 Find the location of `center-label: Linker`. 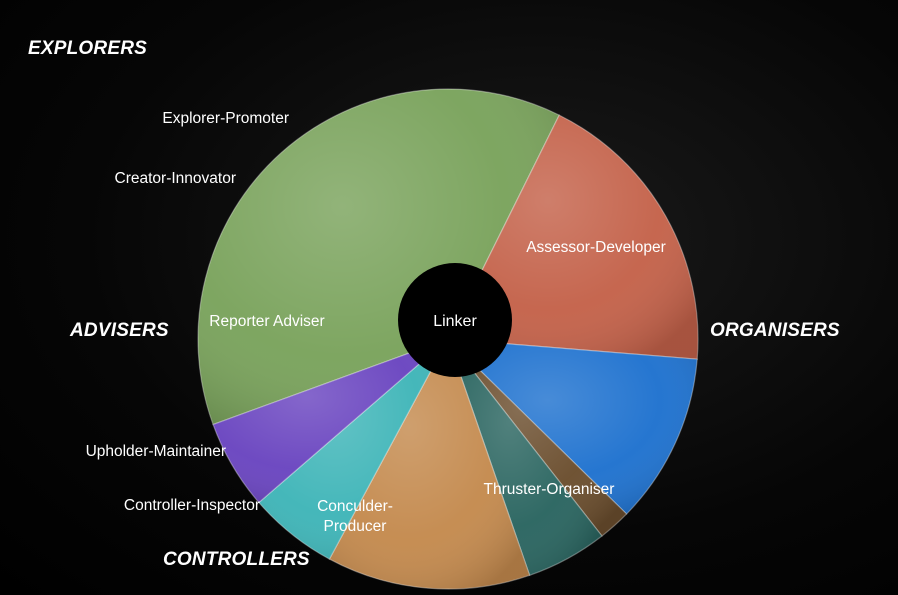

center-label: Linker is located at coordinates (455, 321).